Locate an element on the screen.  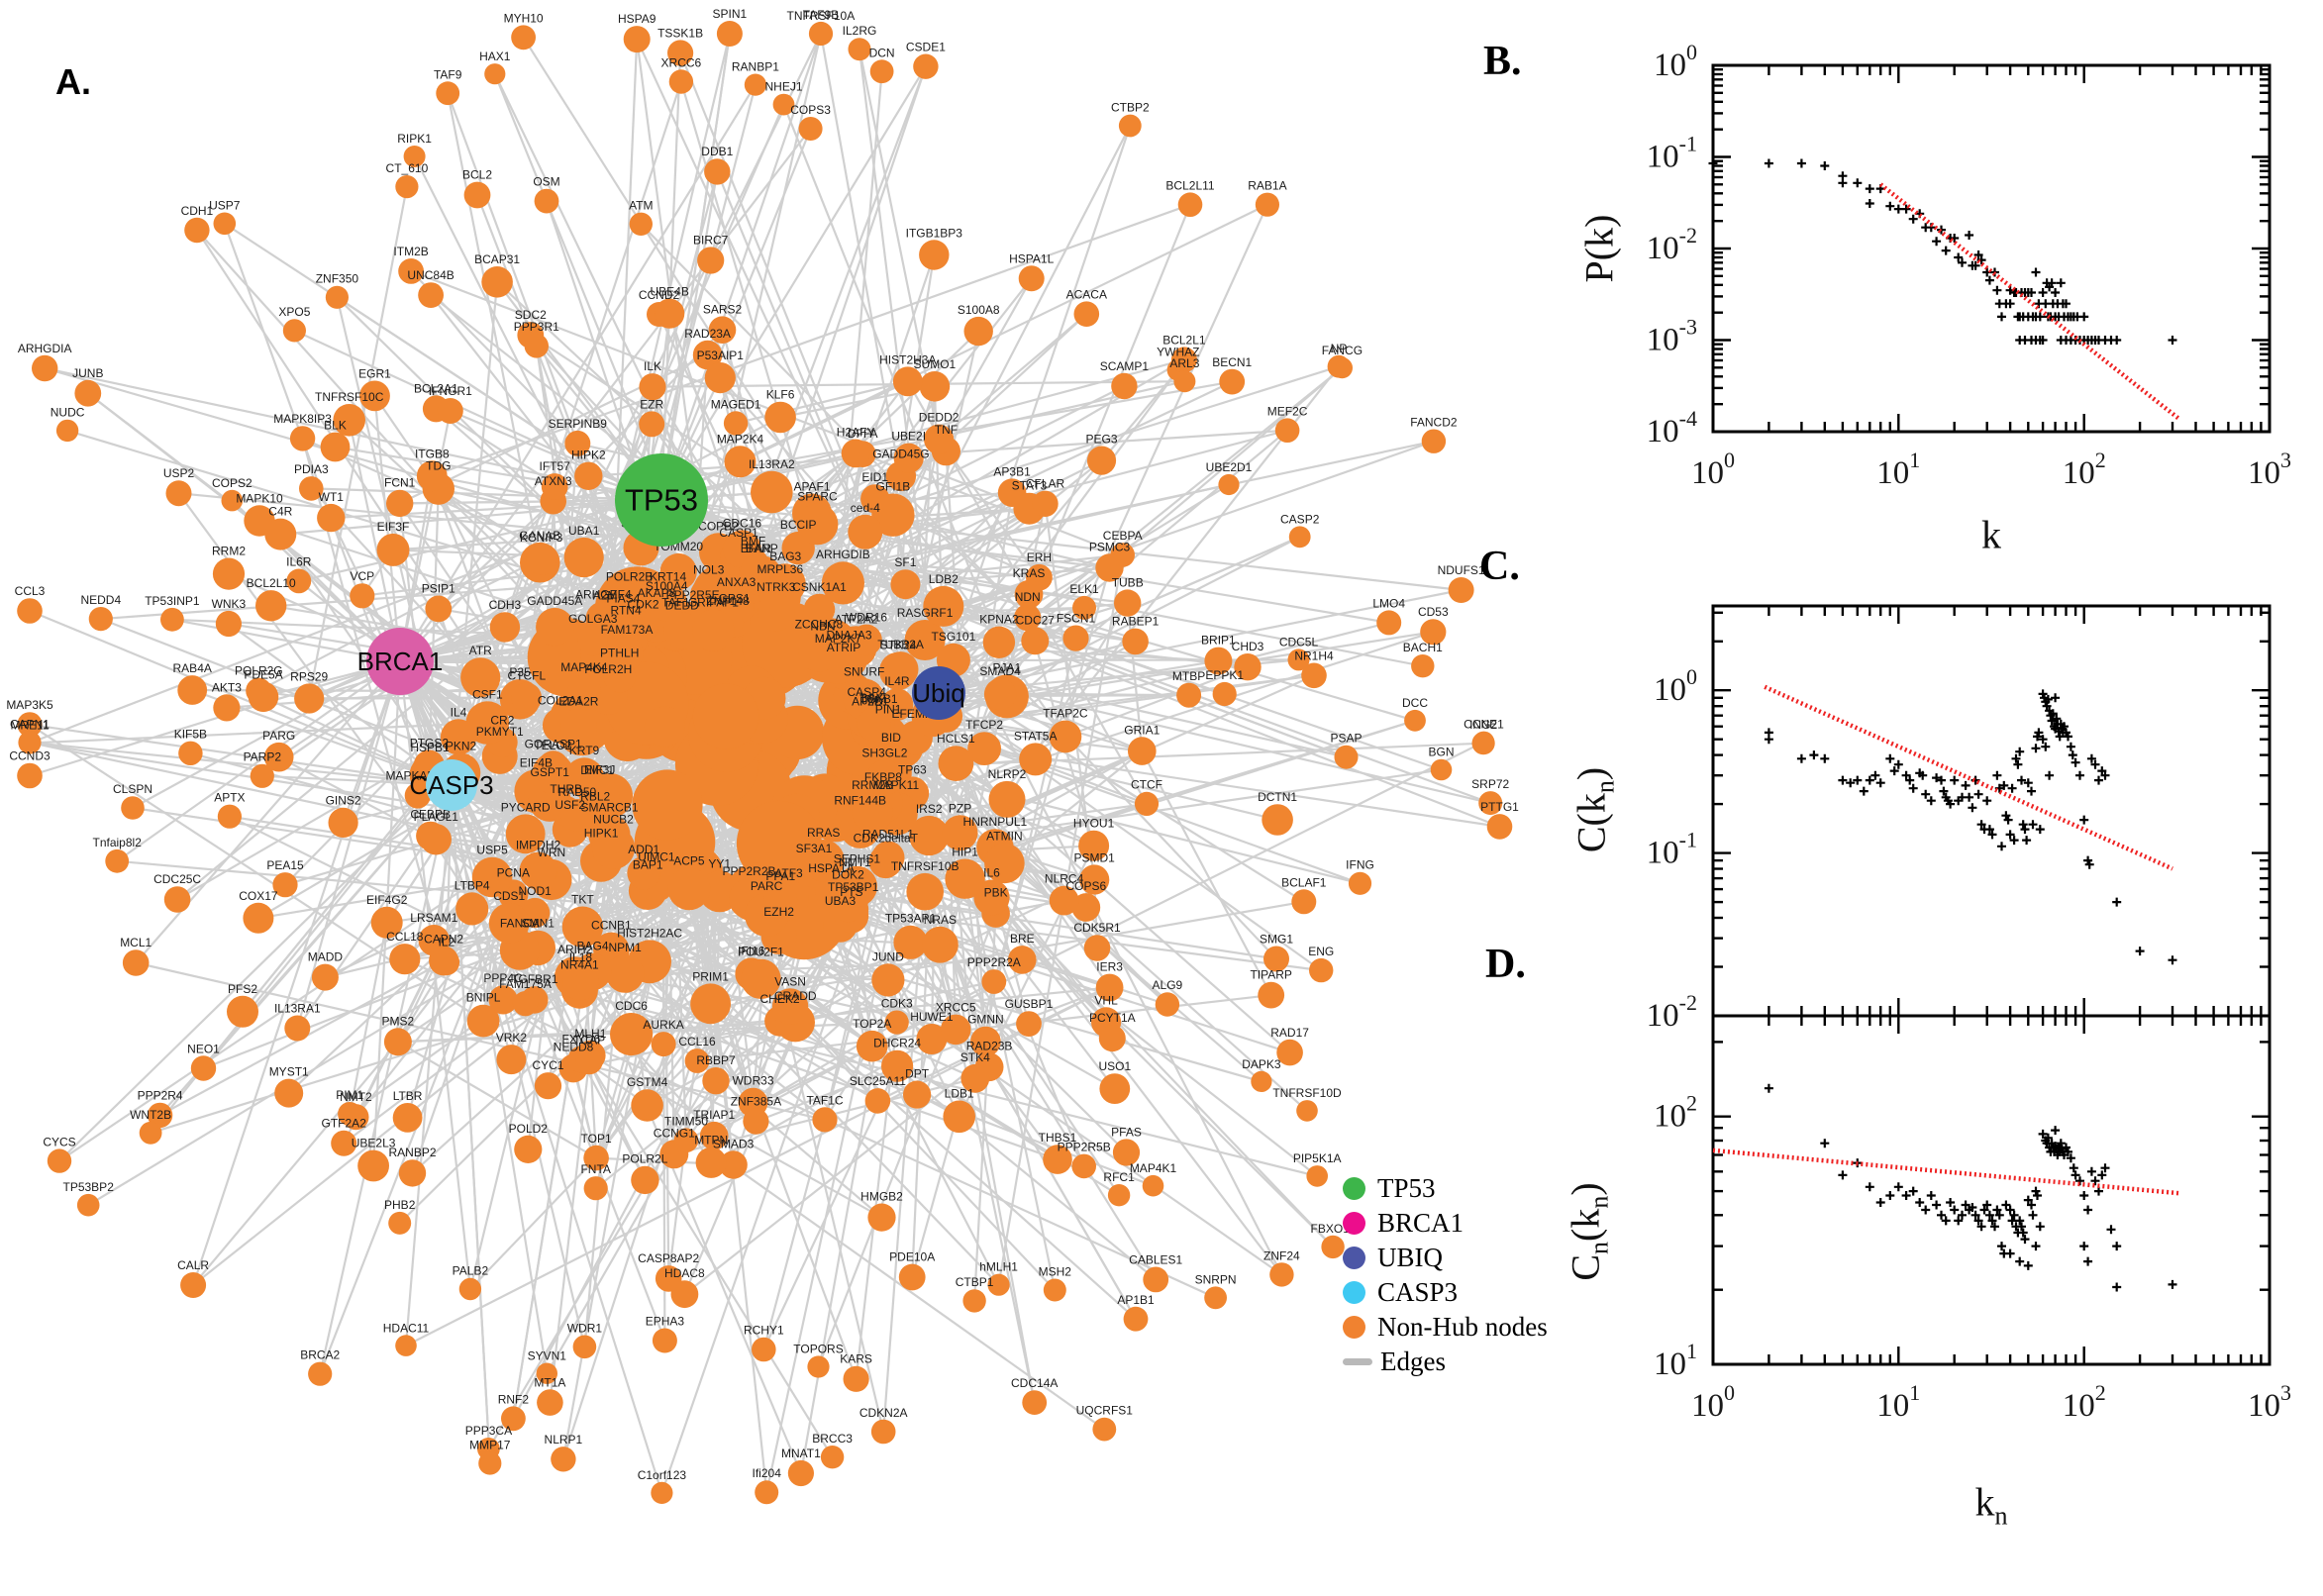
network-node-label: BID is located at coordinates (891, 738).